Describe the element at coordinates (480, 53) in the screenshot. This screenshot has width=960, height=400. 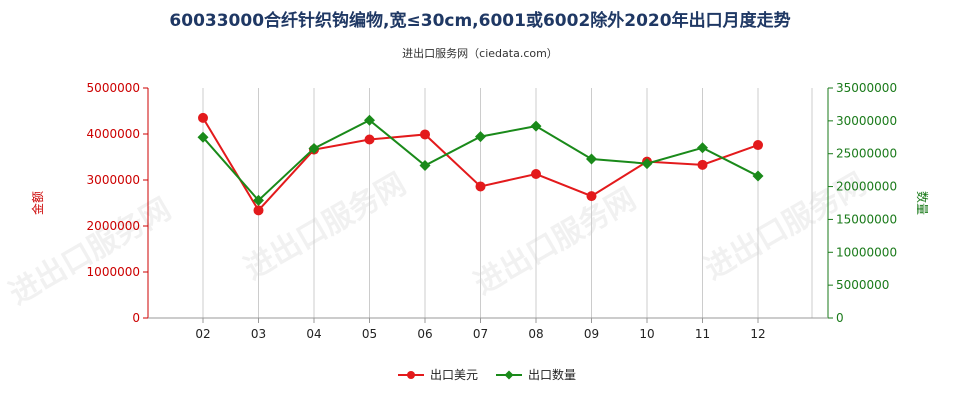
I see `chart-subtitle: 进出口服务网（ciedata.com）` at that location.